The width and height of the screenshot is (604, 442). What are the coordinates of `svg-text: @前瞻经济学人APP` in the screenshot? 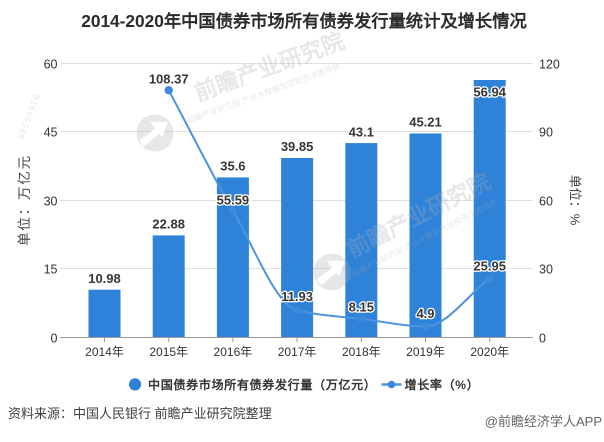 It's located at (543, 421).